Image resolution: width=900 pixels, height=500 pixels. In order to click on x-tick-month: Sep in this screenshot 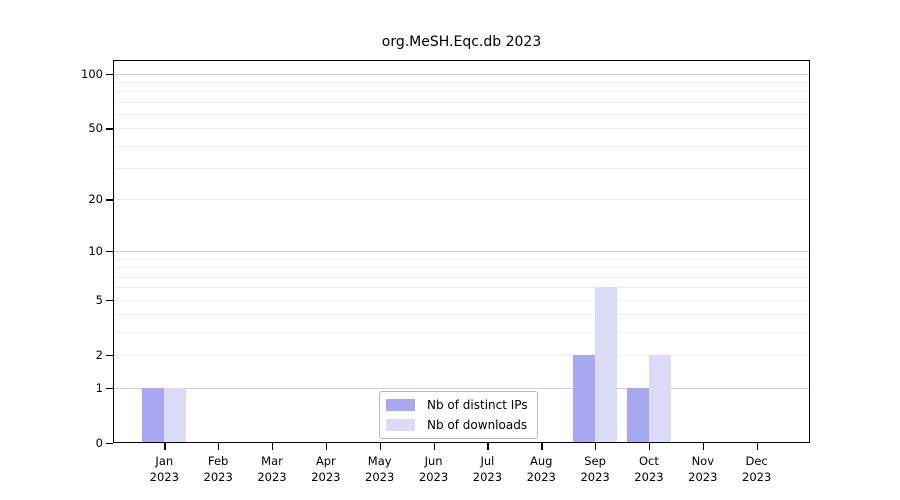, I will do `click(595, 461)`.